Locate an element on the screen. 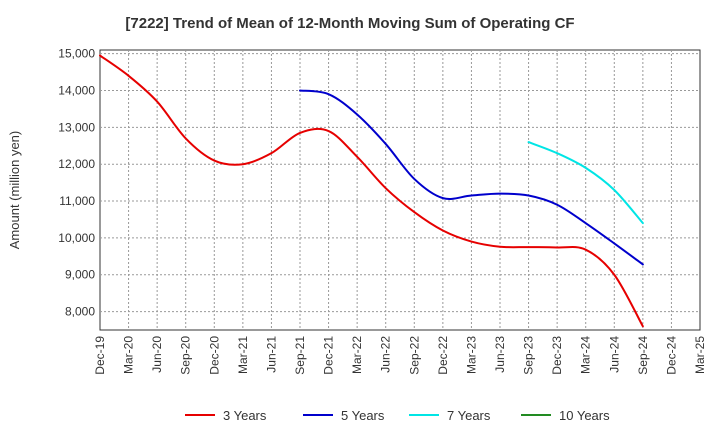  x-tick-label: Mar-21 is located at coordinates (243, 355).